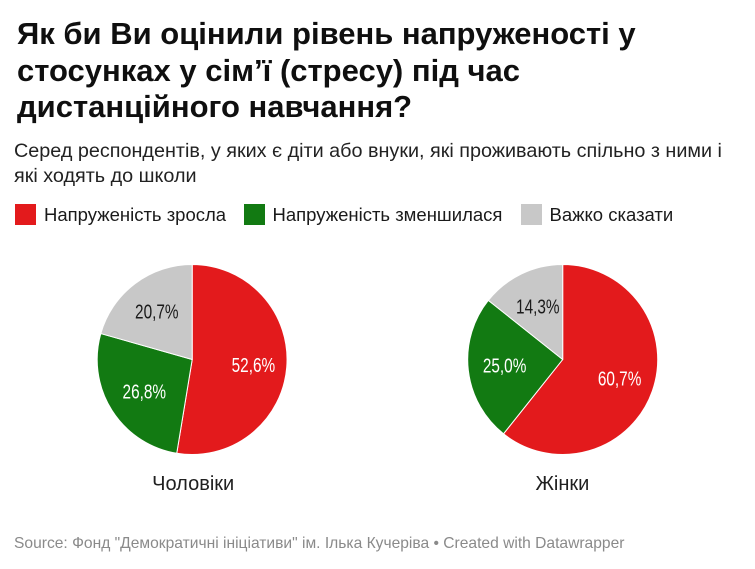 This screenshot has height=569, width=755. Describe the element at coordinates (620, 379) in the screenshot. I see `svg-text: 60,7%` at that location.